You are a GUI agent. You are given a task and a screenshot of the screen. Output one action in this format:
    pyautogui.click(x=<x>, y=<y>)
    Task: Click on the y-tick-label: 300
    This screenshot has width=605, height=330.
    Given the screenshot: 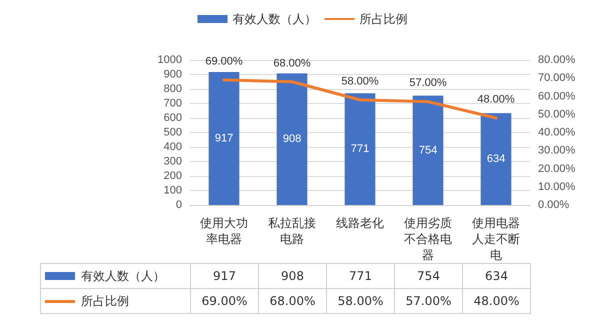 What is the action you would take?
    pyautogui.click(x=173, y=162)
    